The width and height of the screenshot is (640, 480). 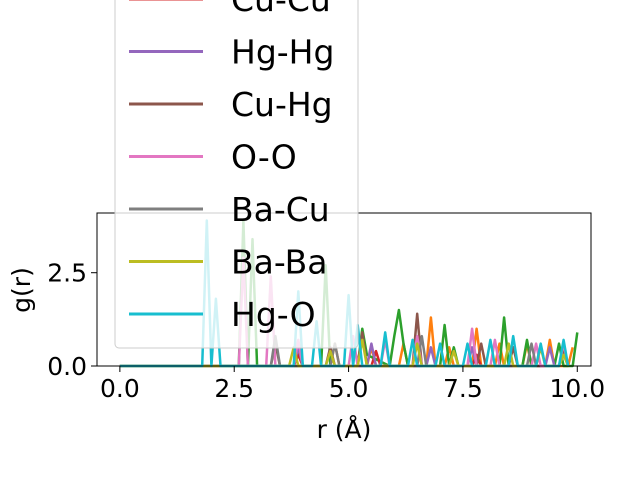 I want to click on x-tick-label: 0.0, so click(x=120, y=388).